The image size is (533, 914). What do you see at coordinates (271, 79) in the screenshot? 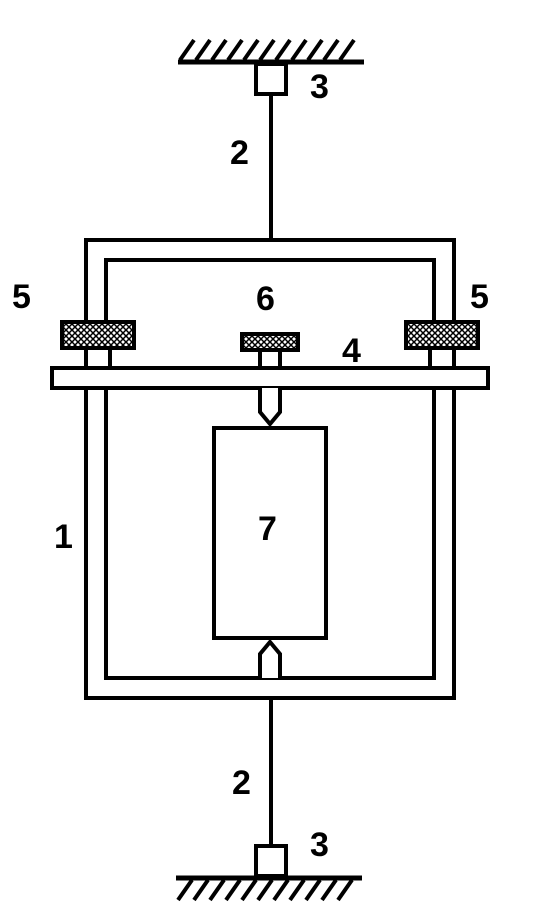
I see `top-mount-block` at bounding box center [271, 79].